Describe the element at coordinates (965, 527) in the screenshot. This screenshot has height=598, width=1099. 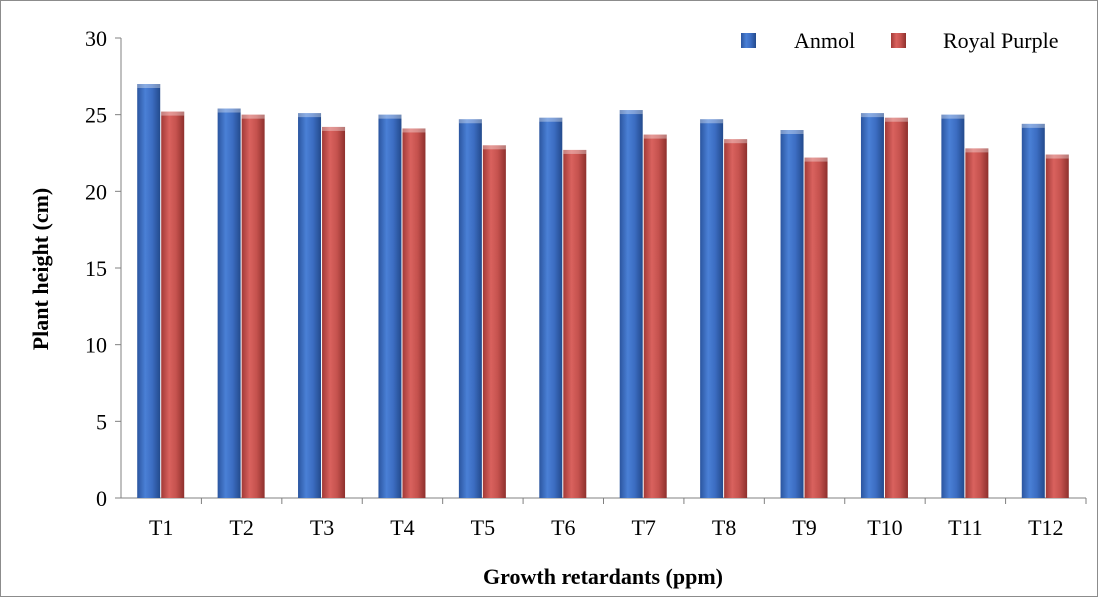
I see `x-tick-label: T11` at that location.